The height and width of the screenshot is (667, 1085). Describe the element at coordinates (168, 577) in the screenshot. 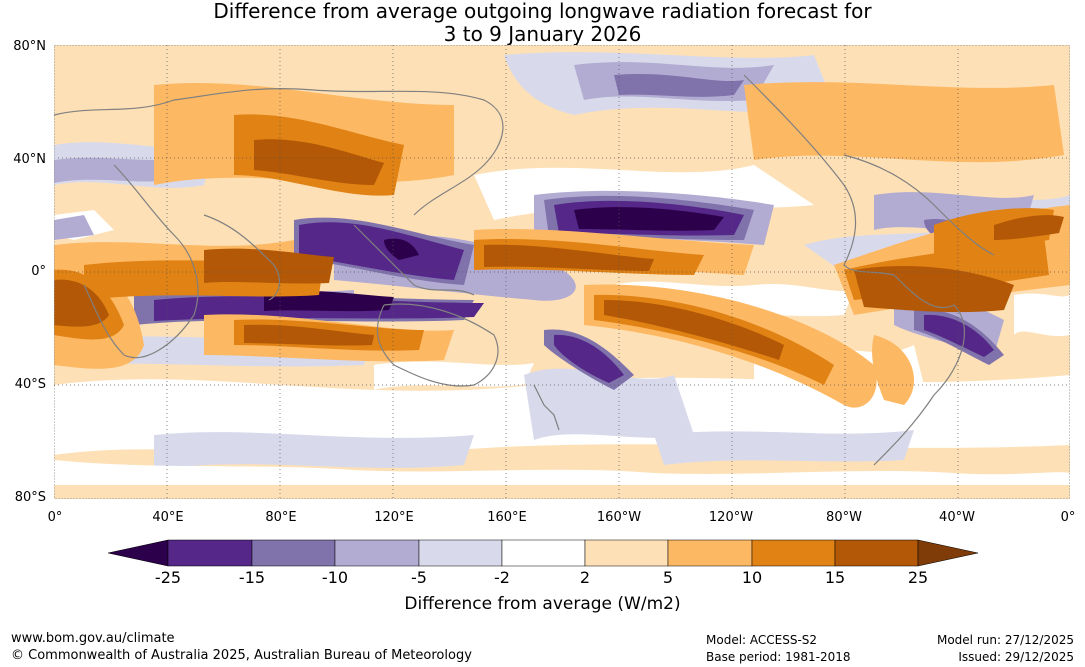

I see `tick-label-neg25: -25` at that location.